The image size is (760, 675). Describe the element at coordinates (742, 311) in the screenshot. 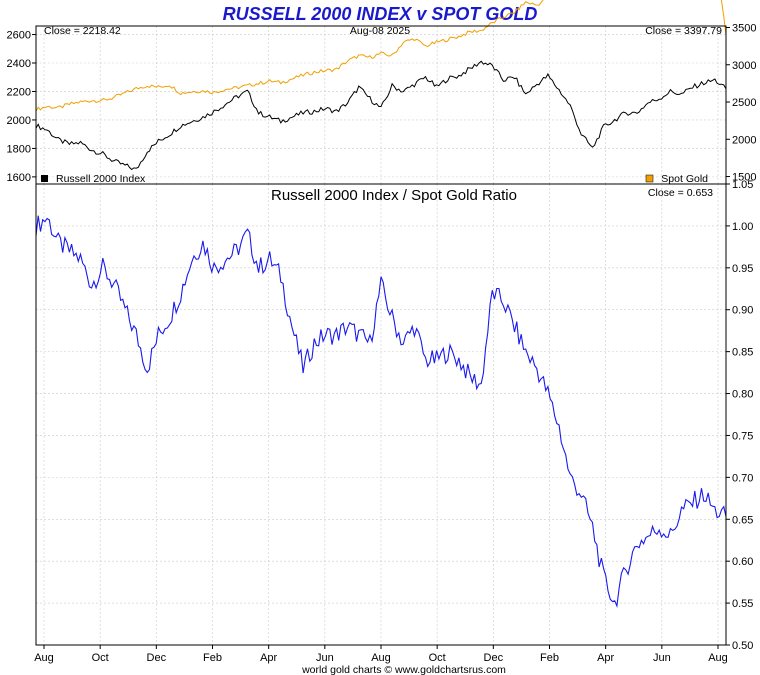

I see `ratio-tick-label: 0.90` at that location.